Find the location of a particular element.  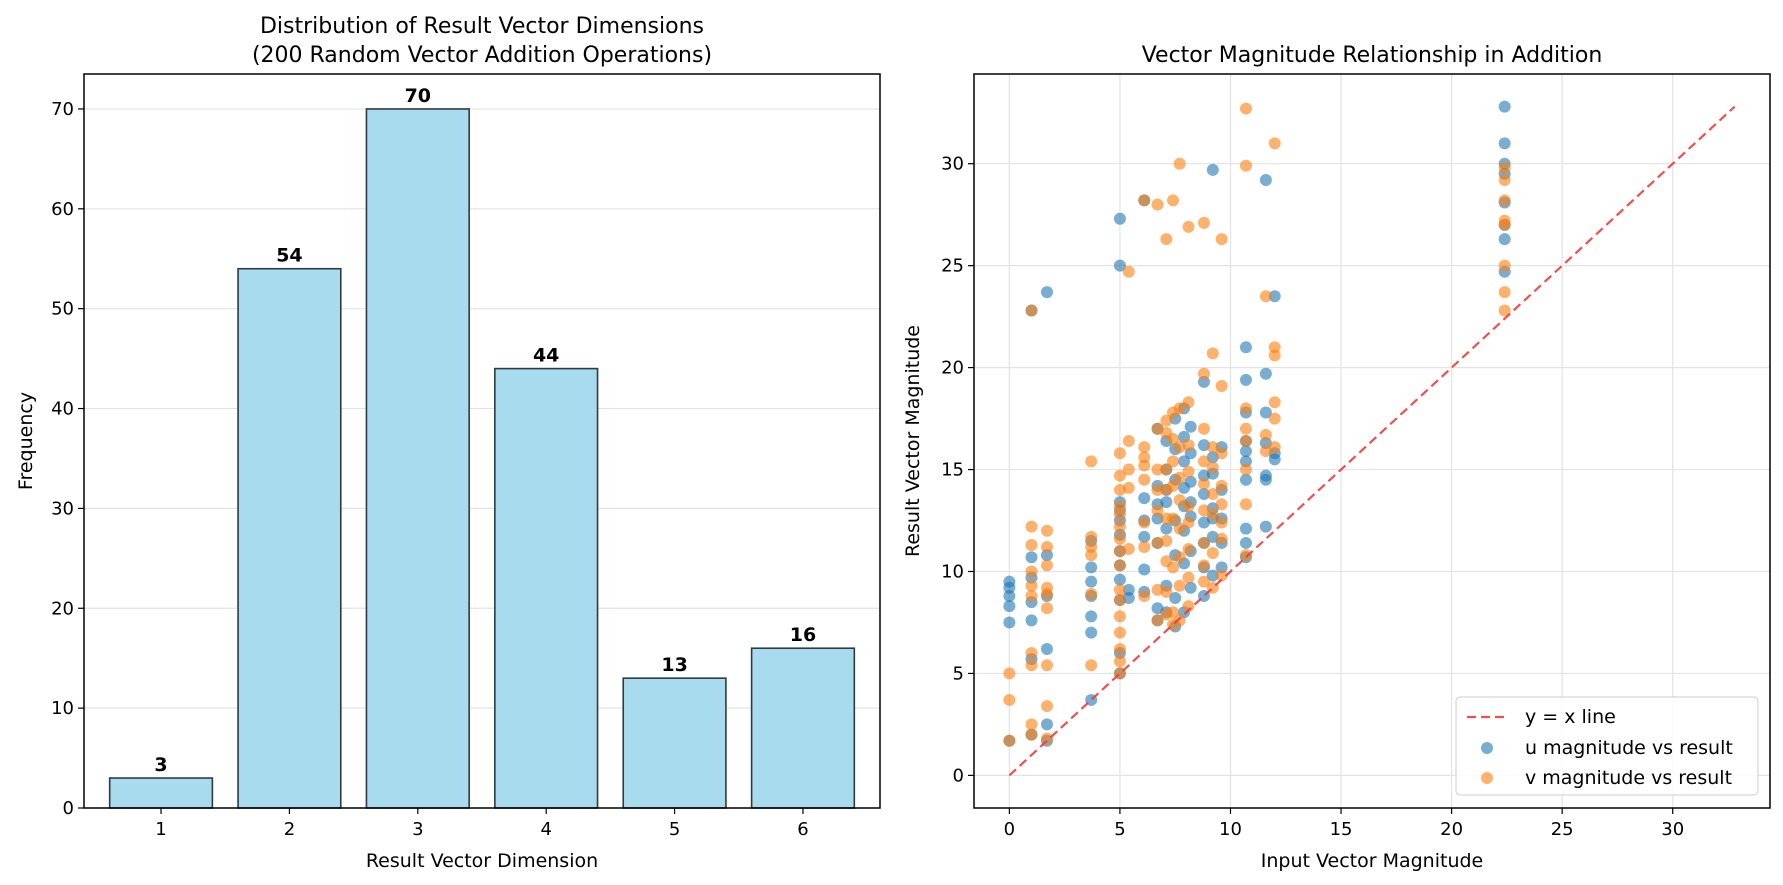

legend-v-marker is located at coordinates (1487, 778).